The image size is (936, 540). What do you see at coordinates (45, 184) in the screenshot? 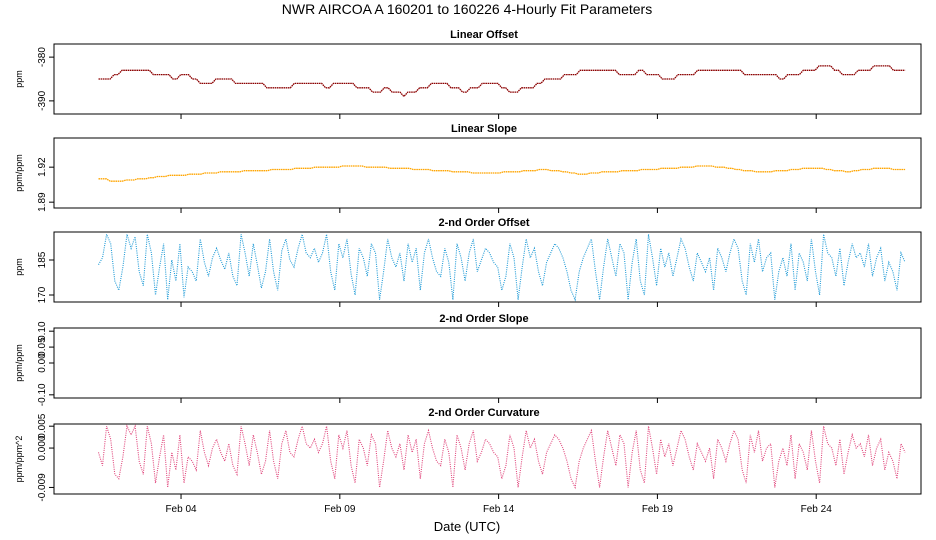
I see `y-ticks-linear-slope: 1.89 1.92` at bounding box center [45, 184].